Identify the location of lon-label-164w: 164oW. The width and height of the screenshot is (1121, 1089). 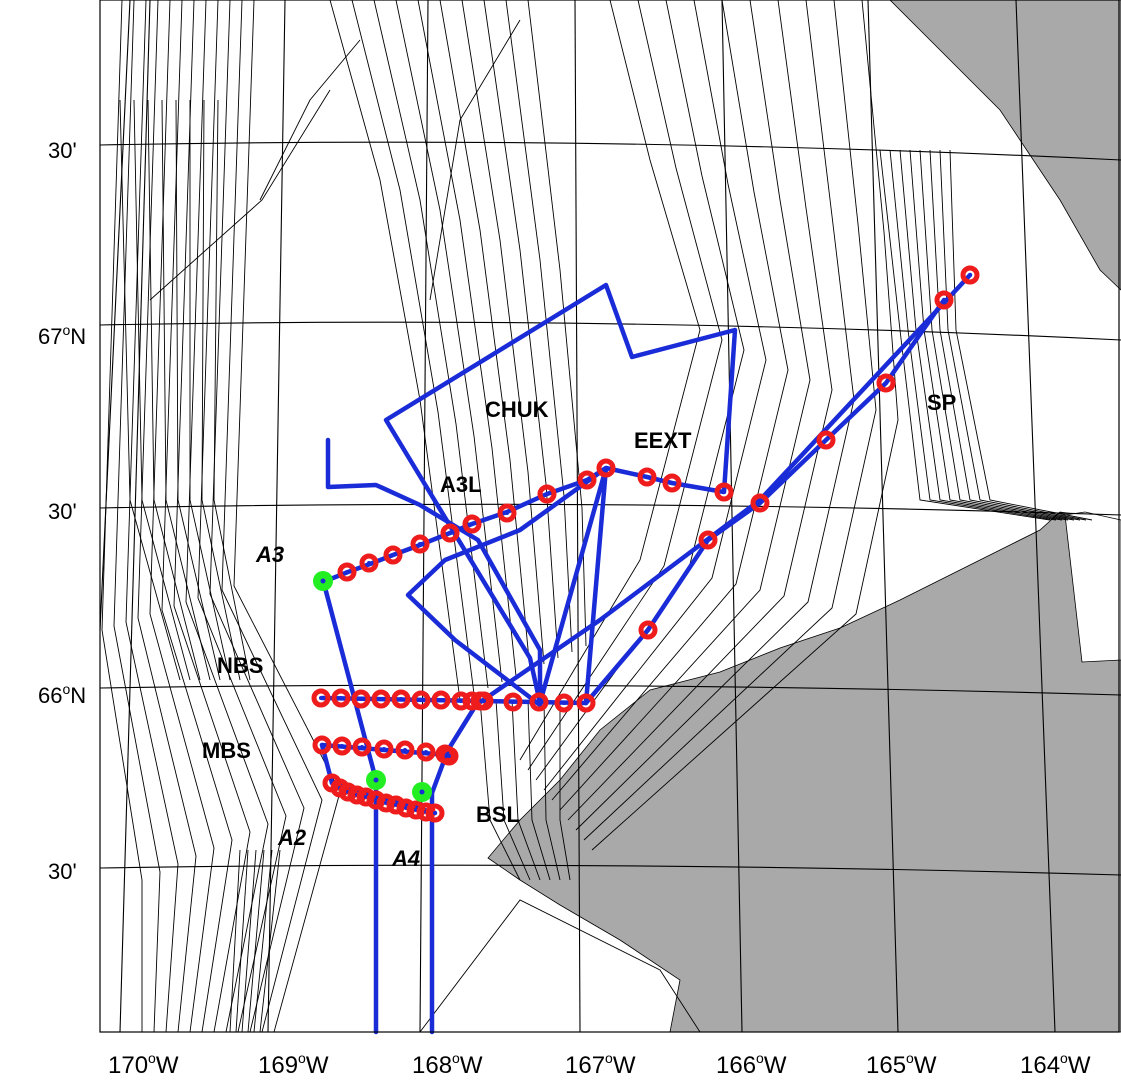
(1055, 1064).